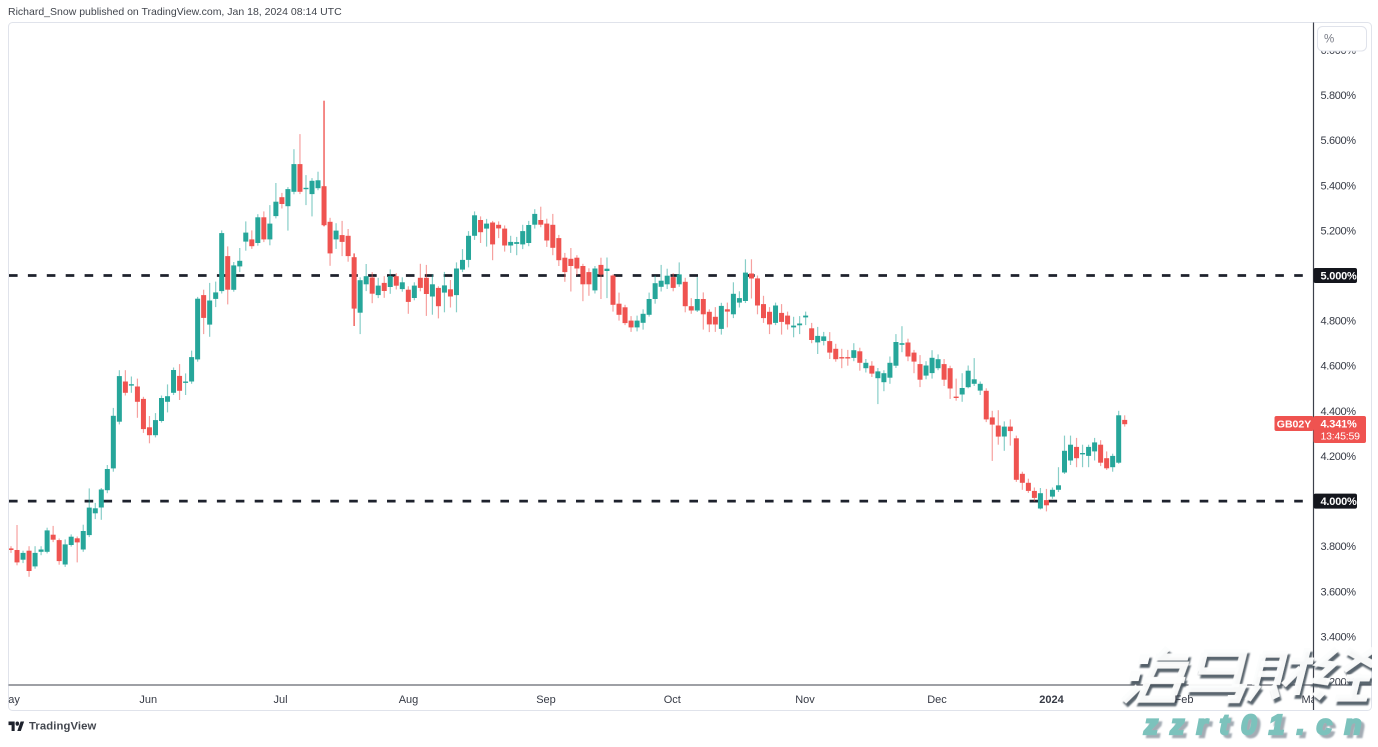 Image resolution: width=1378 pixels, height=747 pixels. Describe the element at coordinates (1339, 231) in the screenshot. I see `svg-text: 5.200%` at that location.